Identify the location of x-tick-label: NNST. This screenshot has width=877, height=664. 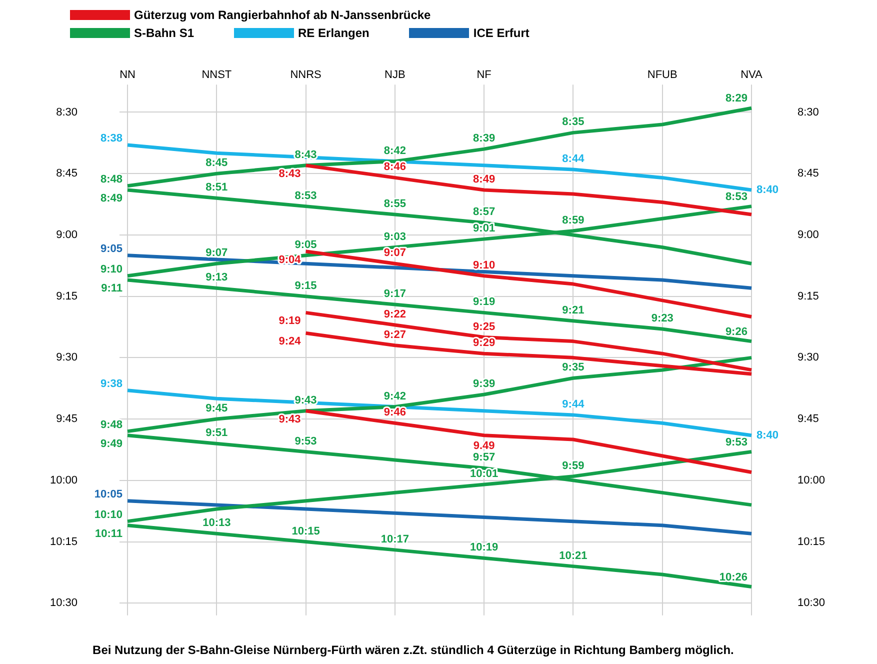
(217, 75).